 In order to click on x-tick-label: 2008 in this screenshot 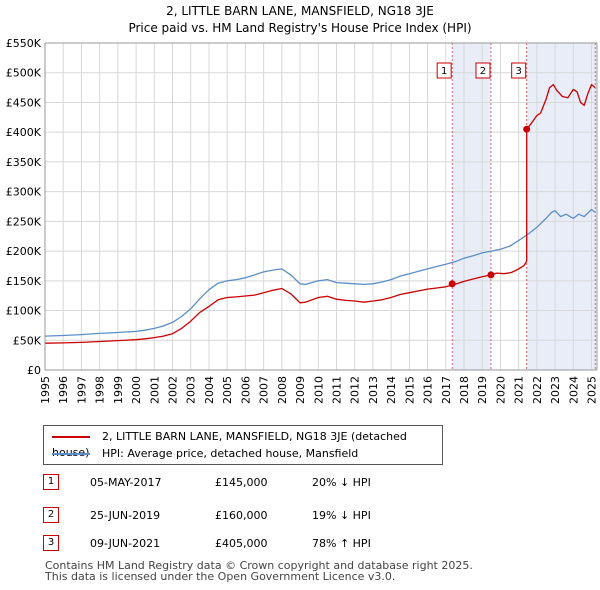, I will do `click(282, 390)`.